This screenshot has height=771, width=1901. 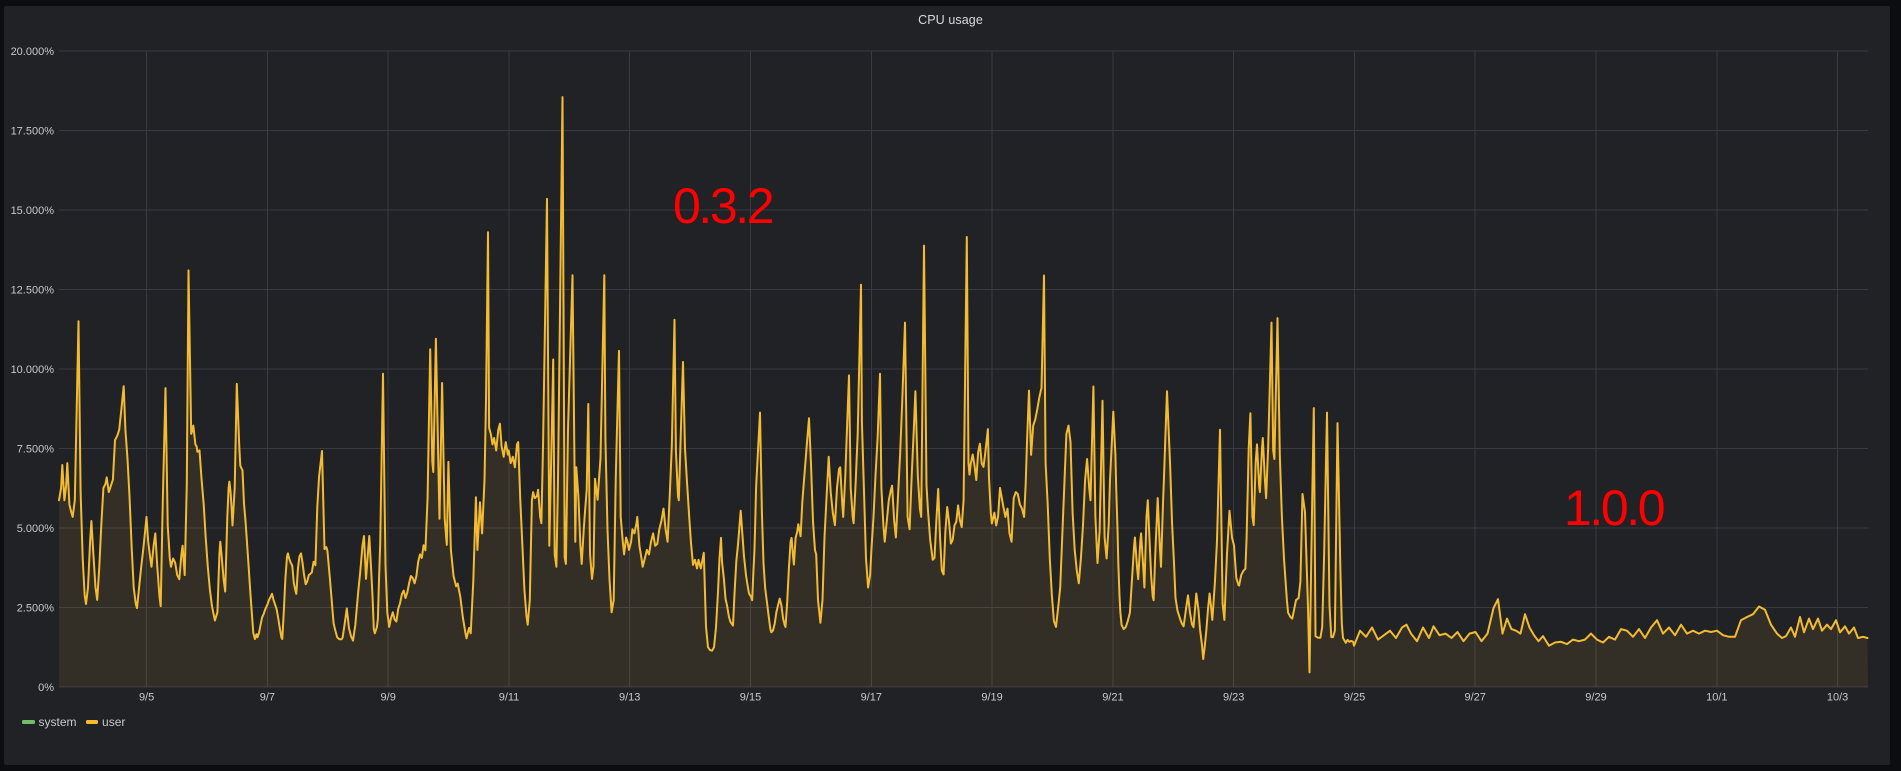 I want to click on svg-text: 9/5, so click(x=146, y=698).